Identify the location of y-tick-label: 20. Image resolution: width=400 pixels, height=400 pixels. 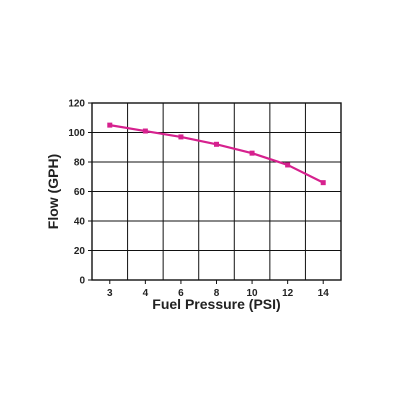
(80, 251).